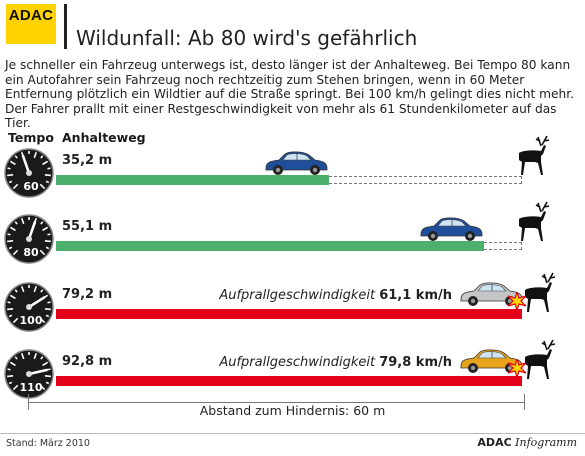 The width and height of the screenshot is (585, 456). What do you see at coordinates (29, 307) in the screenshot?
I see `speedometer-icon: 100` at bounding box center [29, 307].